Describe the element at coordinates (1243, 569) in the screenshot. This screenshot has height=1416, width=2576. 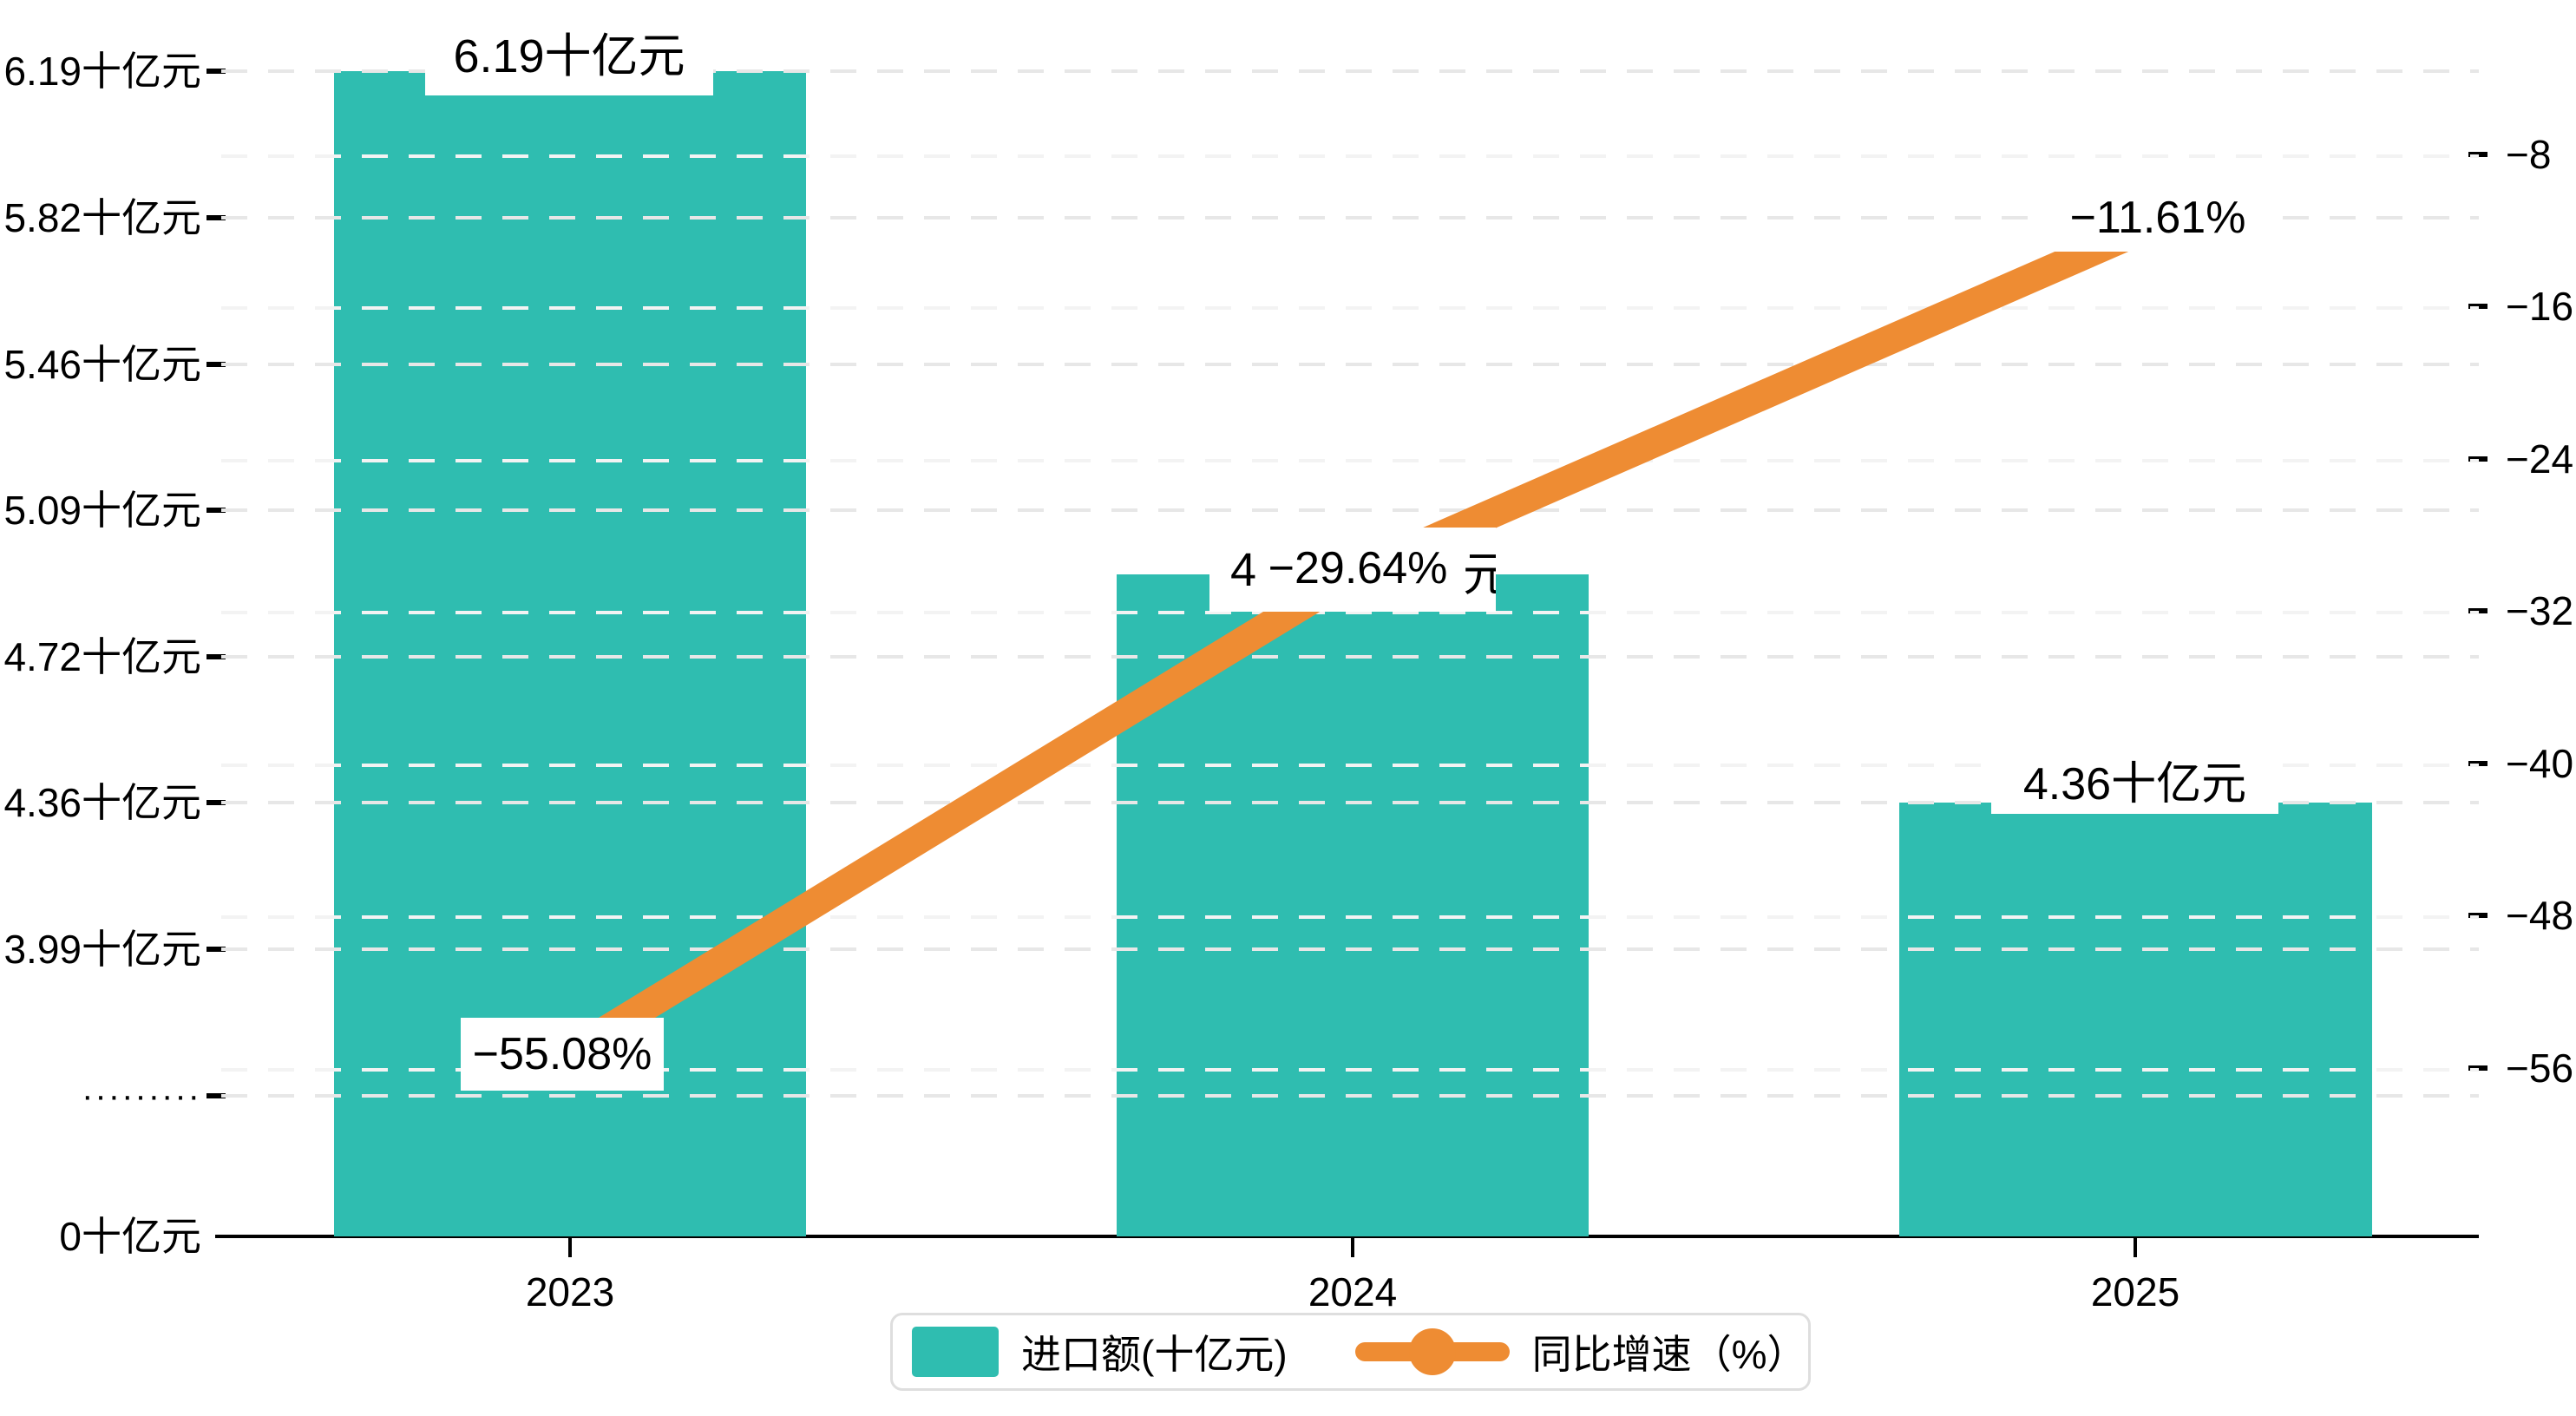
I see `bar-value-label-2024-prefix: 4` at that location.